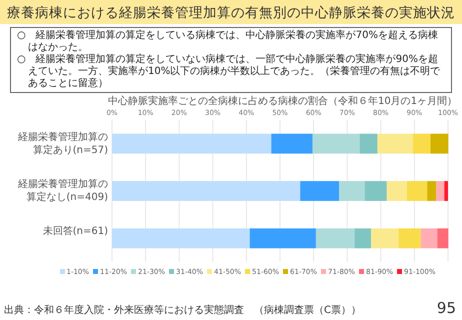  Describe the element at coordinates (75, 231) in the screenshot. I see `category: 未回答(n=61)` at that location.